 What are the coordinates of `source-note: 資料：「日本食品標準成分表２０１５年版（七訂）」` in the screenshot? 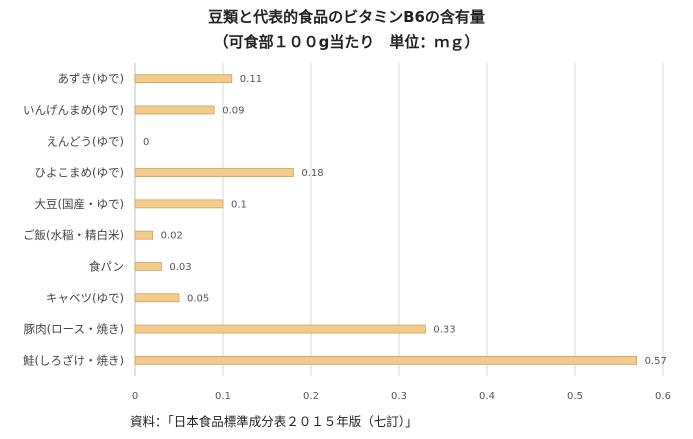 It's located at (274, 421).